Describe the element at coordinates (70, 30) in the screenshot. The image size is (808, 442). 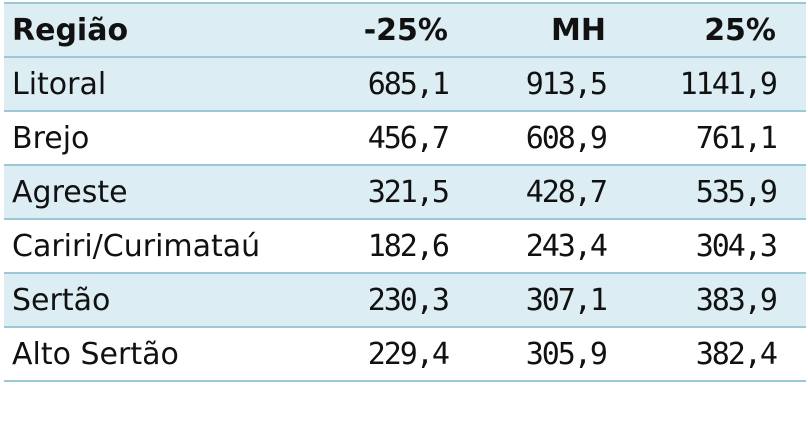
I see `header-regiao: Região` at that location.